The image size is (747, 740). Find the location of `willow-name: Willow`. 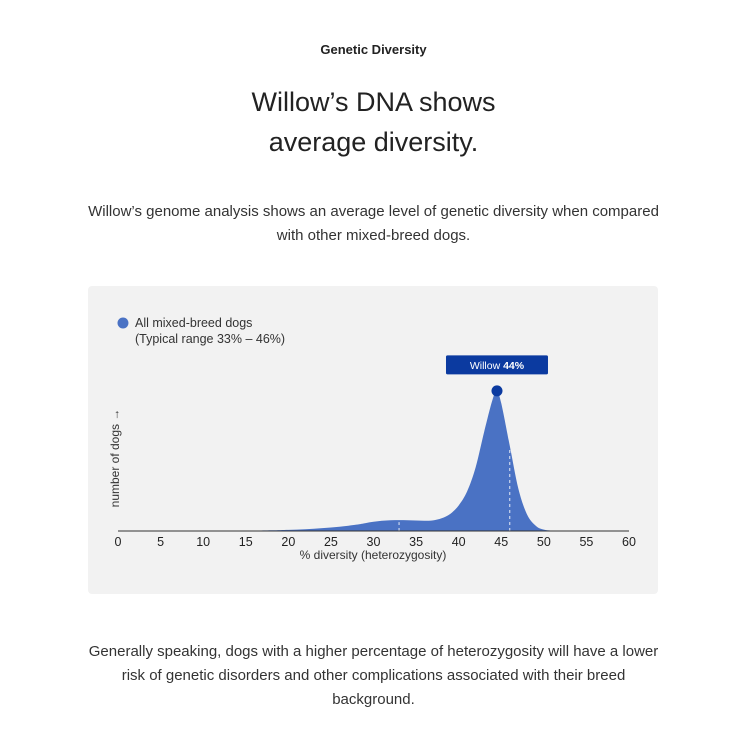

willow-name: Willow is located at coordinates (486, 366).